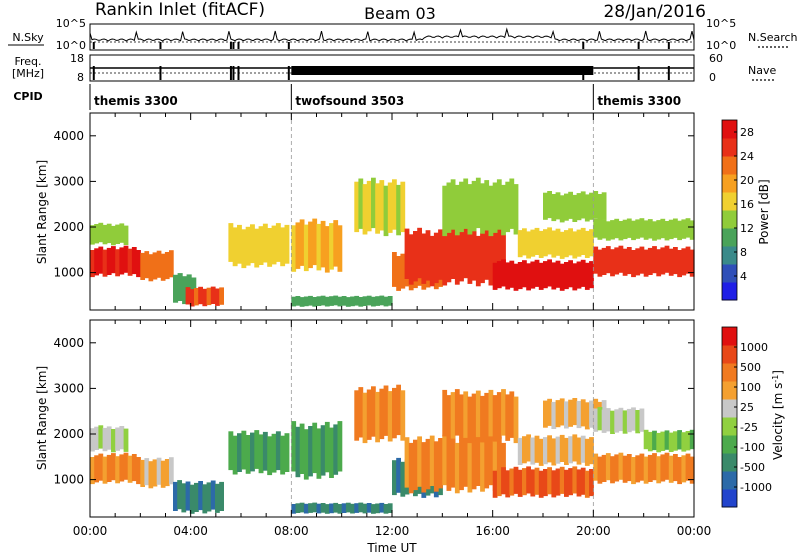 The image size is (800, 554). I want to click on power-colorbar-label: Power [dB], so click(764, 211).